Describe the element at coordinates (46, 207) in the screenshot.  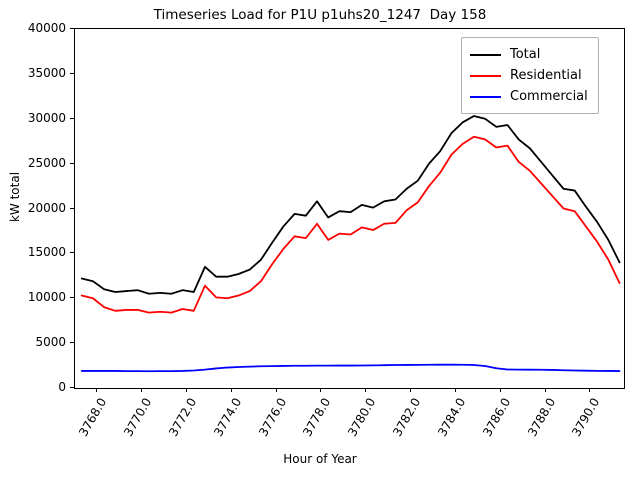
I see `y-tick-label: 20000` at that location.